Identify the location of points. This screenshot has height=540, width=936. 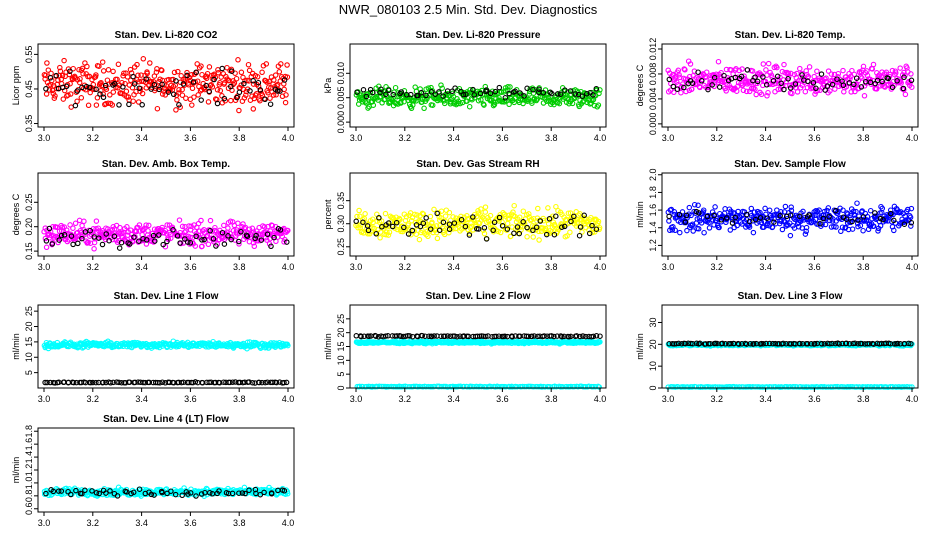
(478, 361).